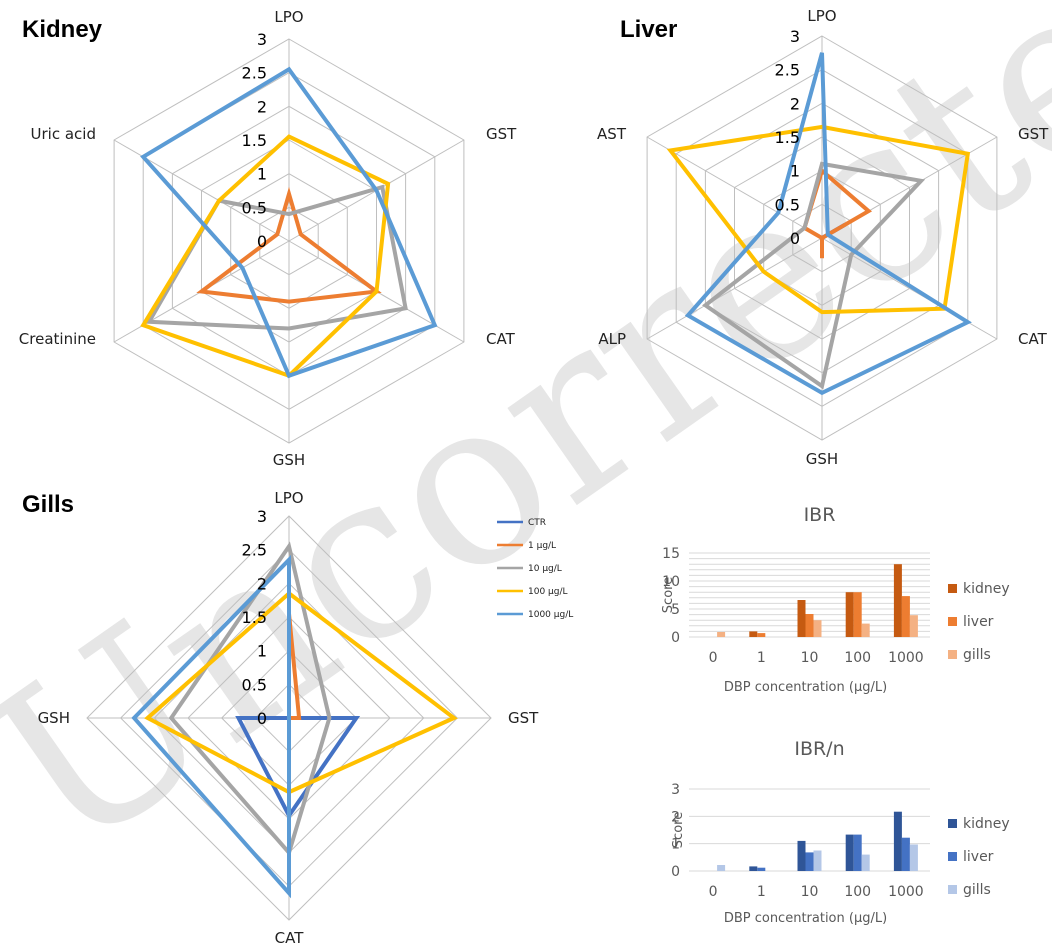 This screenshot has height=948, width=1052. Describe the element at coordinates (675, 790) in the screenshot. I see `y-tick-label: 3` at that location.